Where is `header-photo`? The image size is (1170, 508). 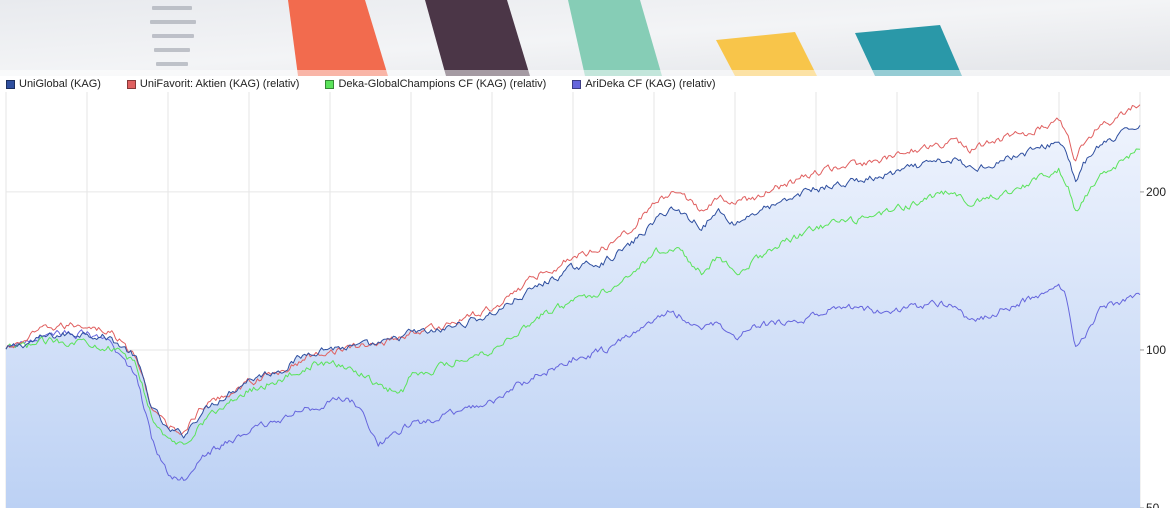
header-photo is located at coordinates (585, 38).